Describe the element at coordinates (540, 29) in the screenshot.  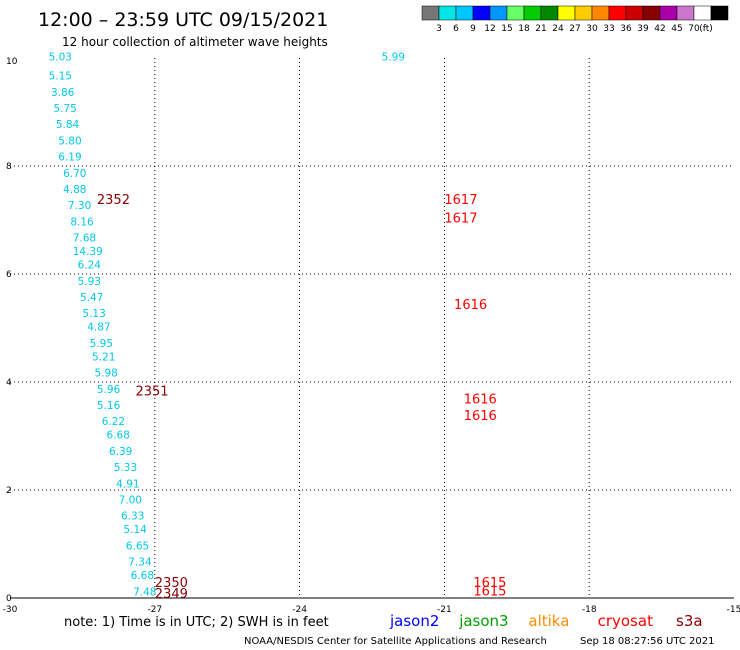
I see `color-scale-label: 21` at that location.